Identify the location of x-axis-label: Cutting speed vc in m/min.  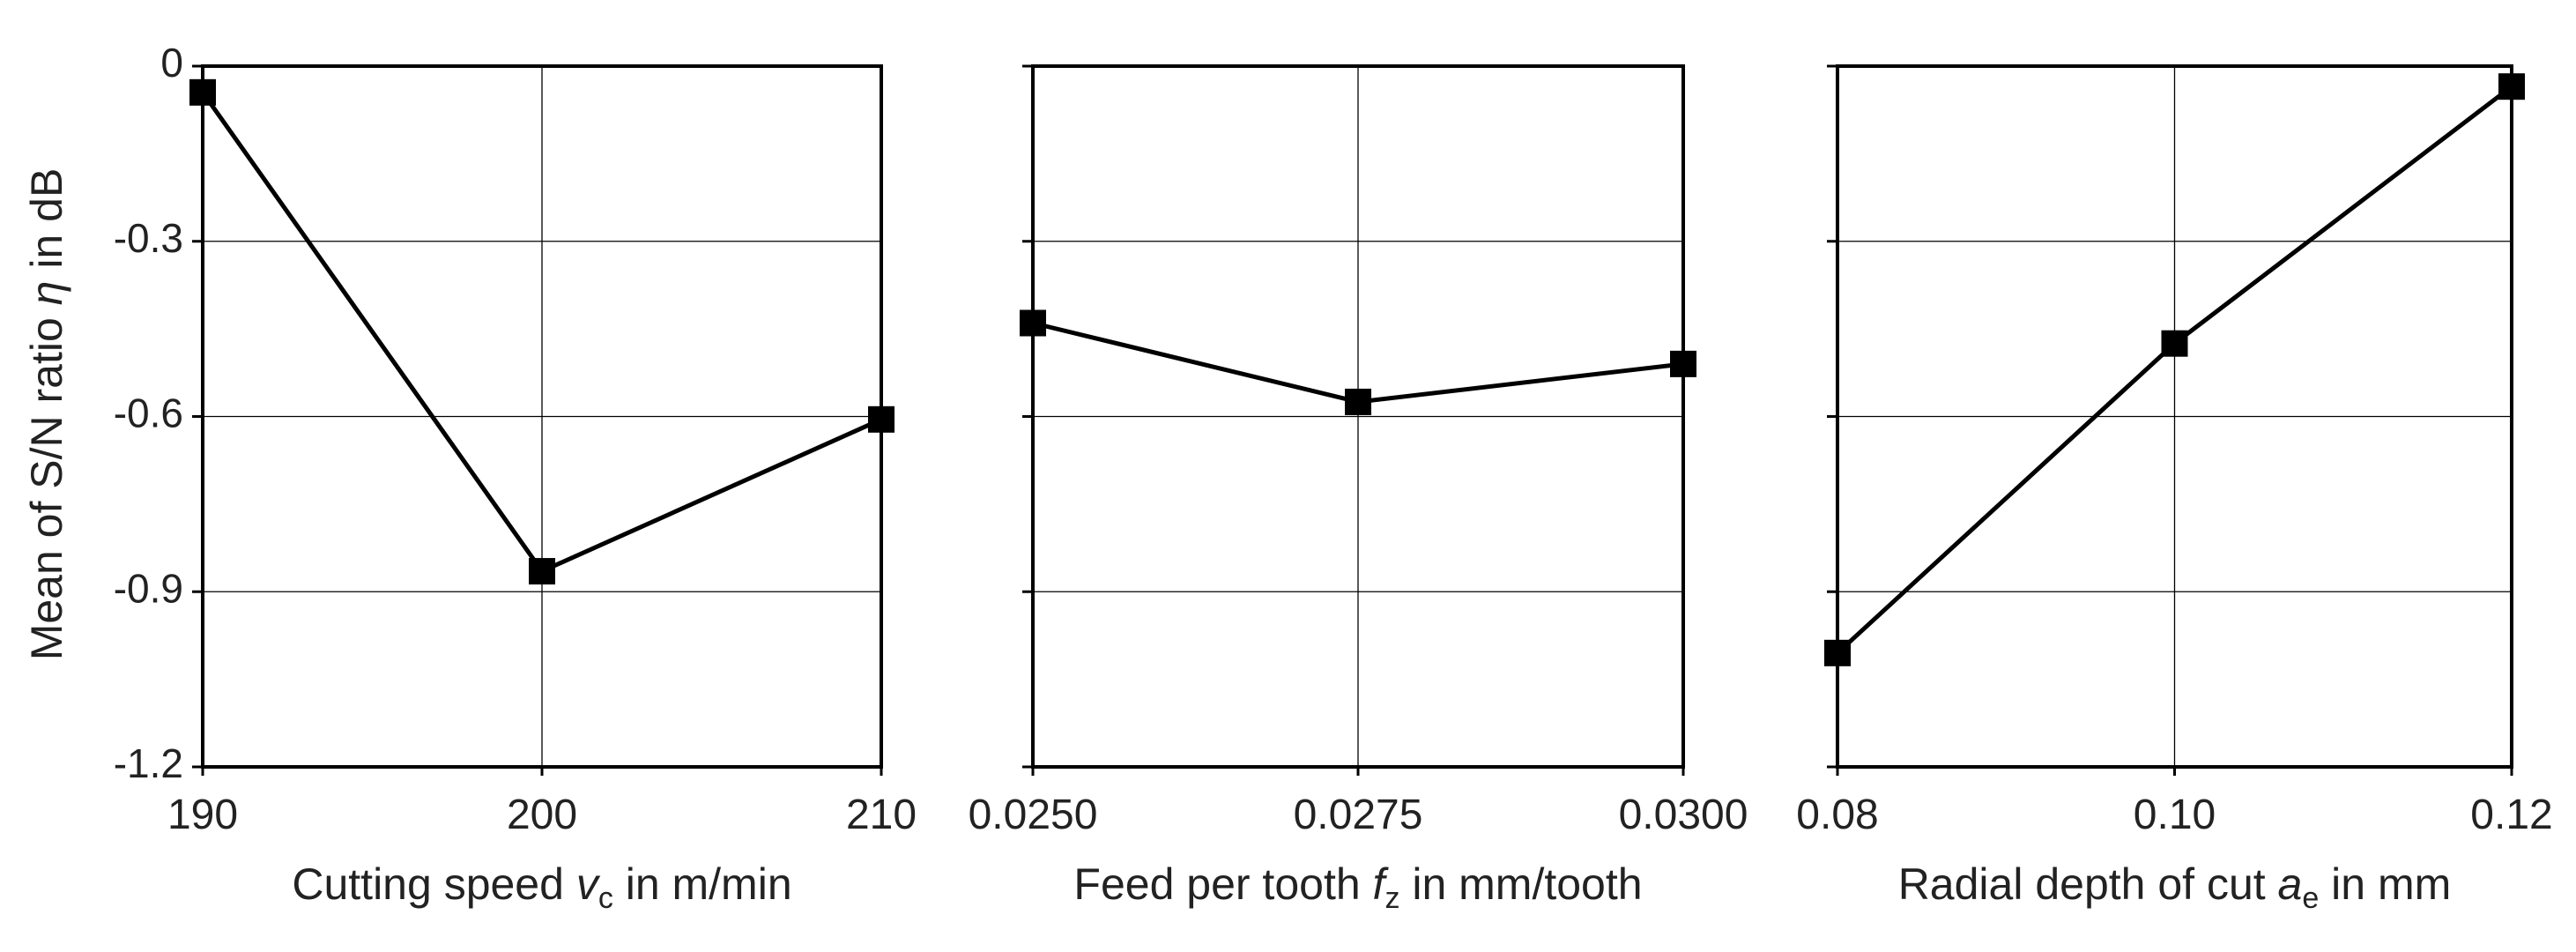
(541, 887).